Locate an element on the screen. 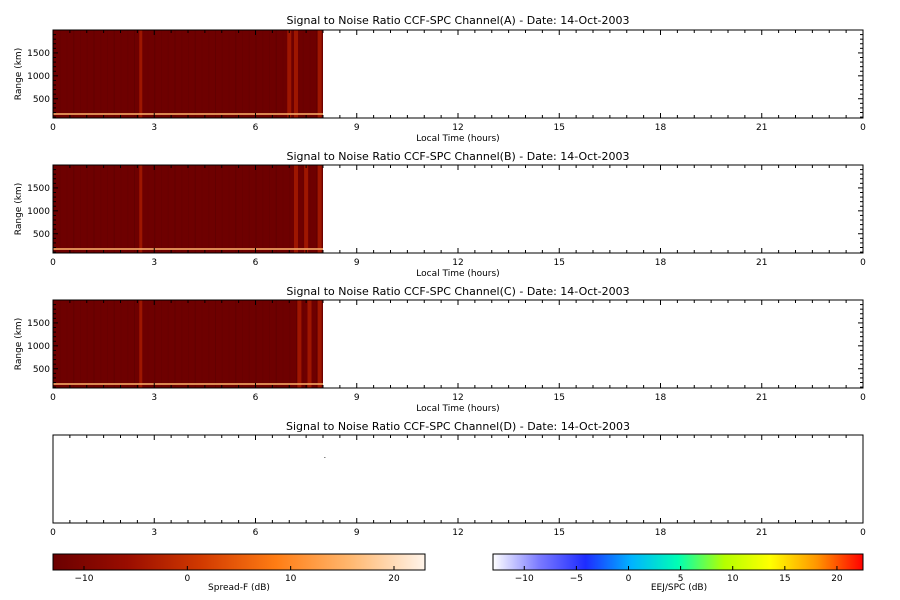  colorbar-bar is located at coordinates (239, 562).